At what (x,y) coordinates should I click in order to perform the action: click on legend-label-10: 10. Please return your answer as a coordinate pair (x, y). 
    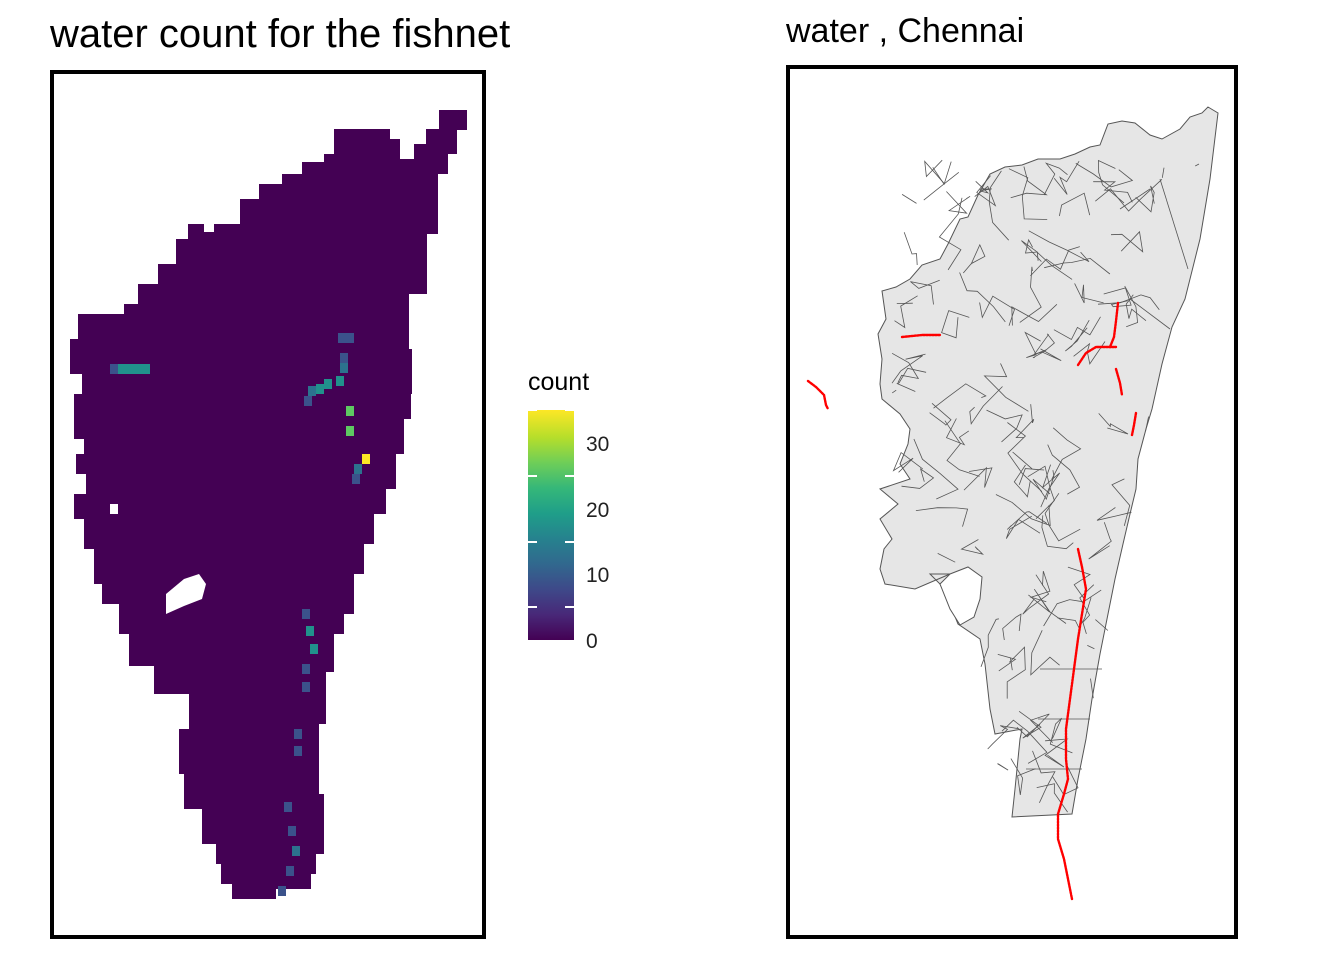
    Looking at the image, I should click on (598, 575).